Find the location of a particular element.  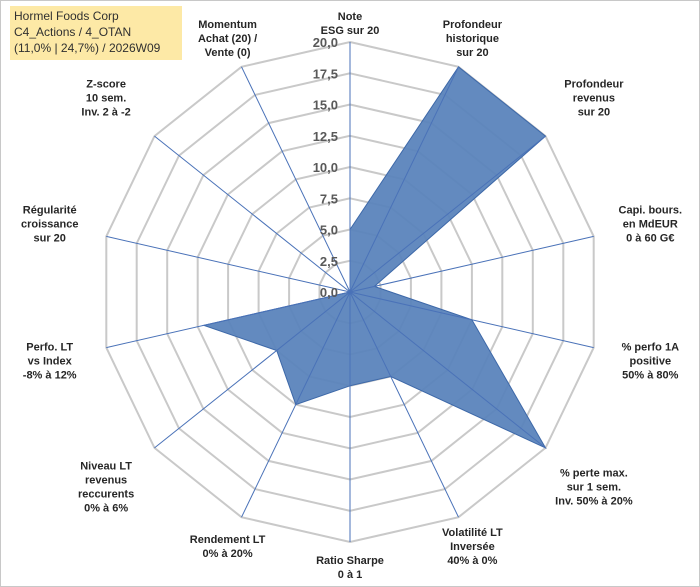

axis-label-line: vs Index is located at coordinates (50, 362).